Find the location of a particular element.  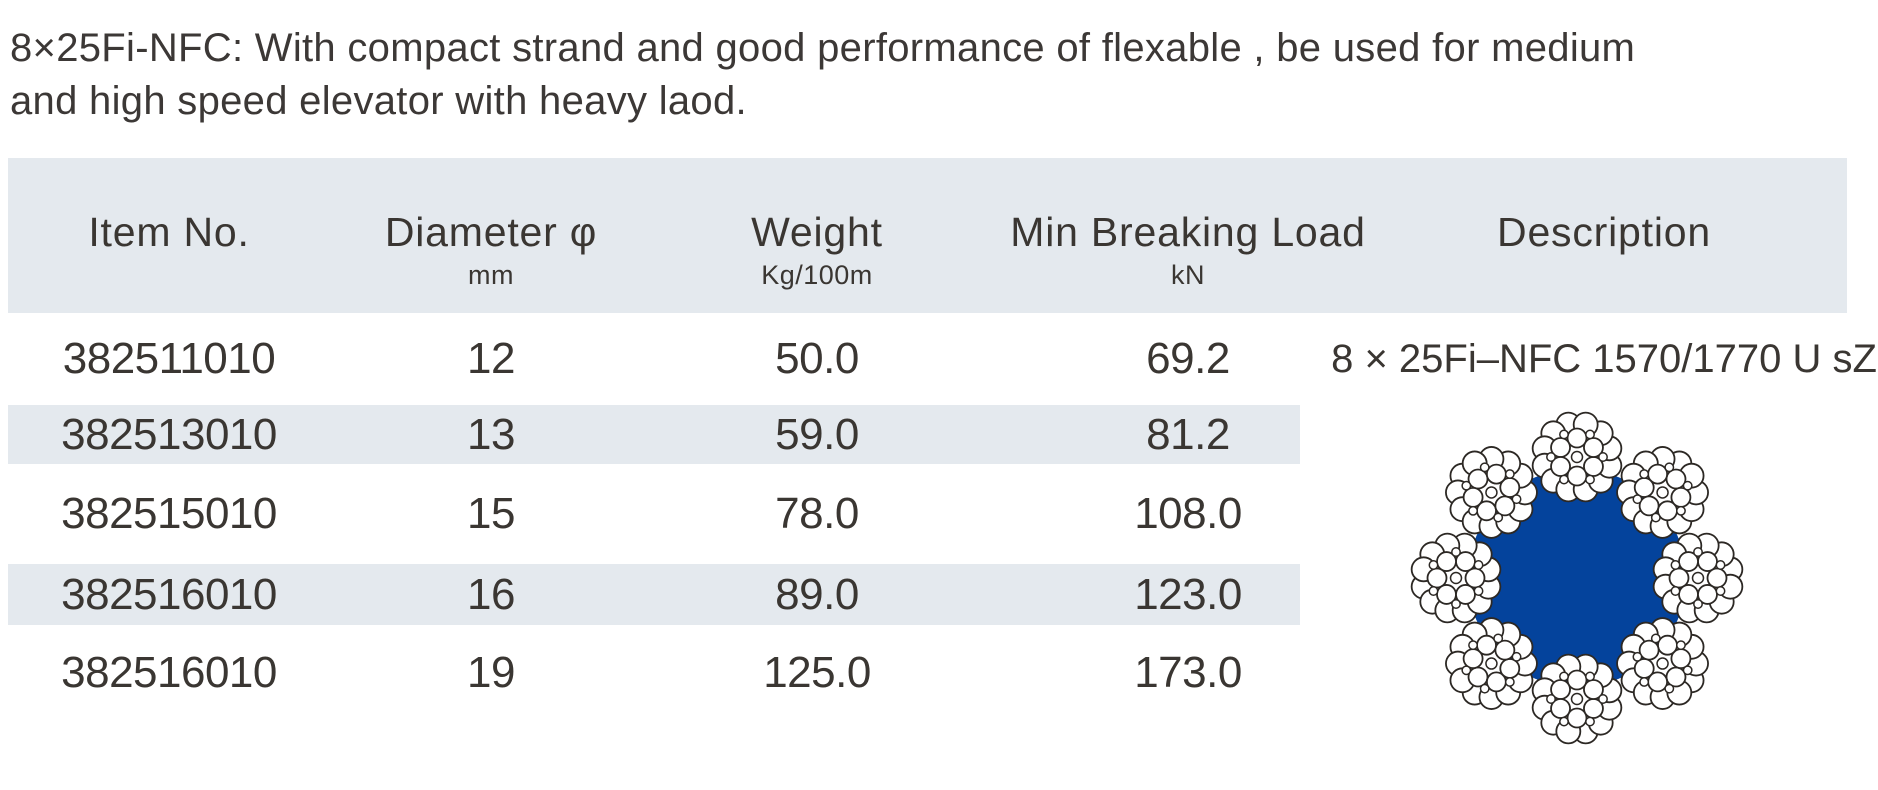

cell-min-breaking-load: 69.2 is located at coordinates (1188, 358).